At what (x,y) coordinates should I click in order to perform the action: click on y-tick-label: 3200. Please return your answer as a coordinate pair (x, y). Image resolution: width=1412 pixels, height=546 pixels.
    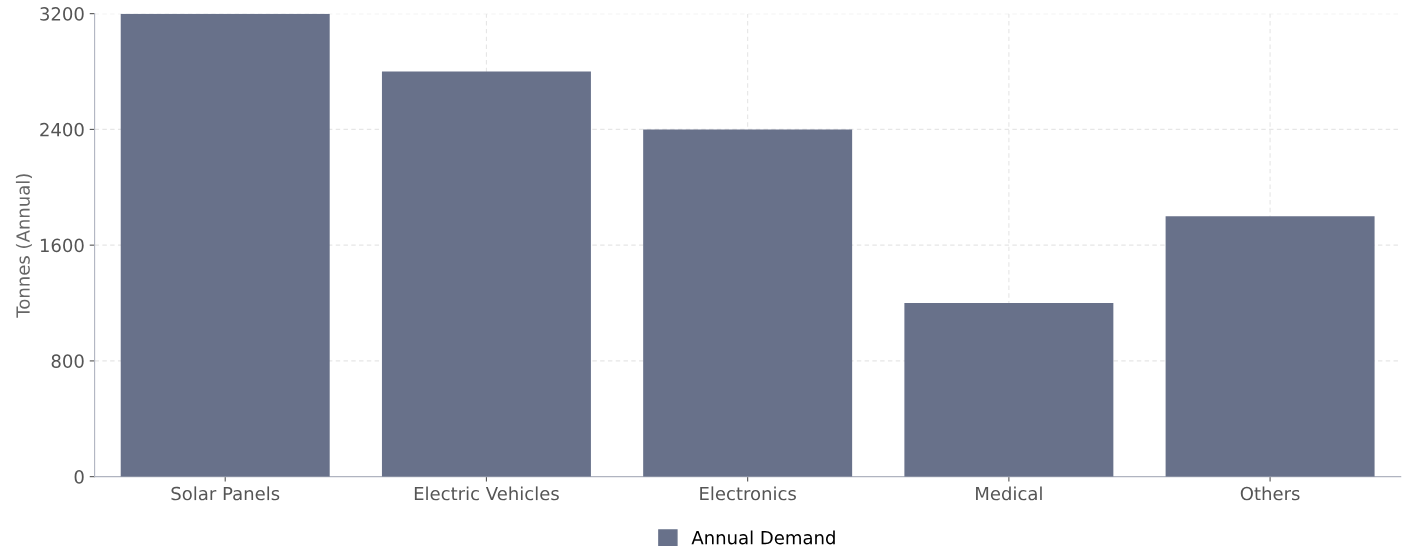
    Looking at the image, I should click on (62, 14).